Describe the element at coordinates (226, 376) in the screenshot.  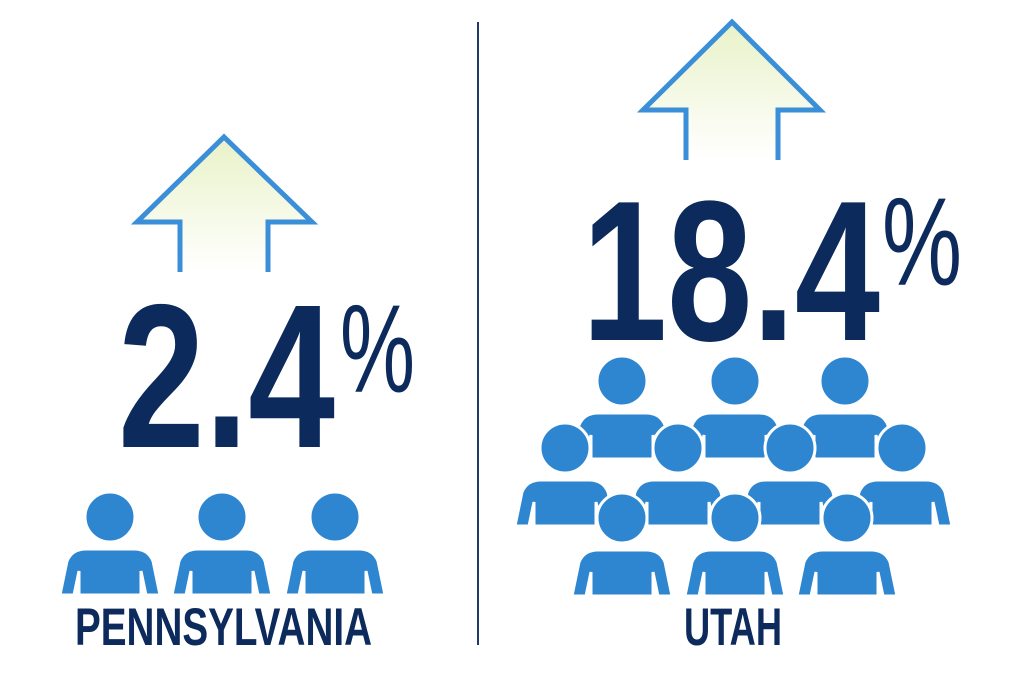
I see `growth-number: 2.4` at that location.